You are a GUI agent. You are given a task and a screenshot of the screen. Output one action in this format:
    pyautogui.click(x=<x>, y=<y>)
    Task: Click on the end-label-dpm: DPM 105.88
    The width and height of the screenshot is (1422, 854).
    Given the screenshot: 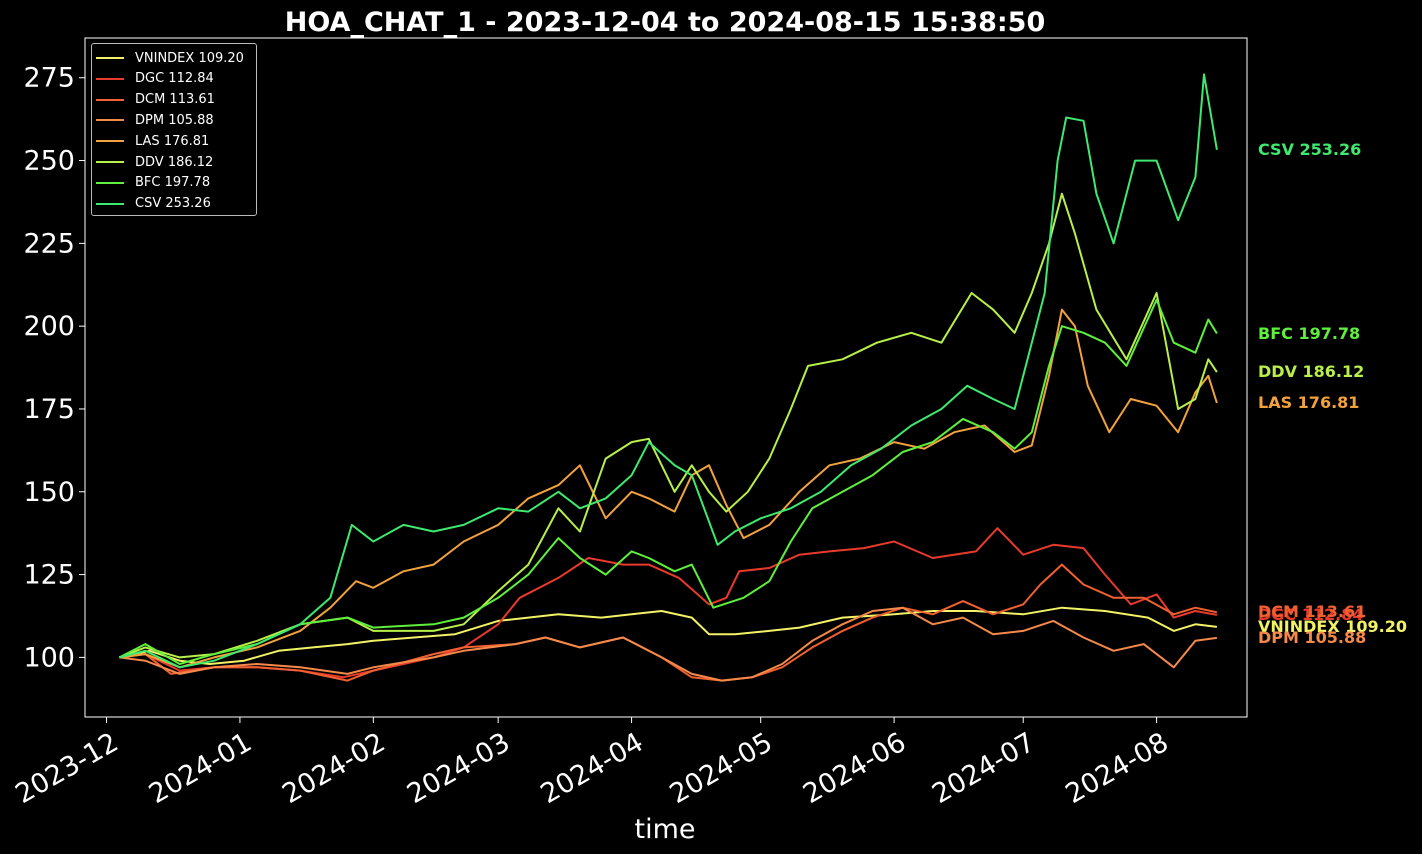 What is the action you would take?
    pyautogui.click(x=1312, y=637)
    